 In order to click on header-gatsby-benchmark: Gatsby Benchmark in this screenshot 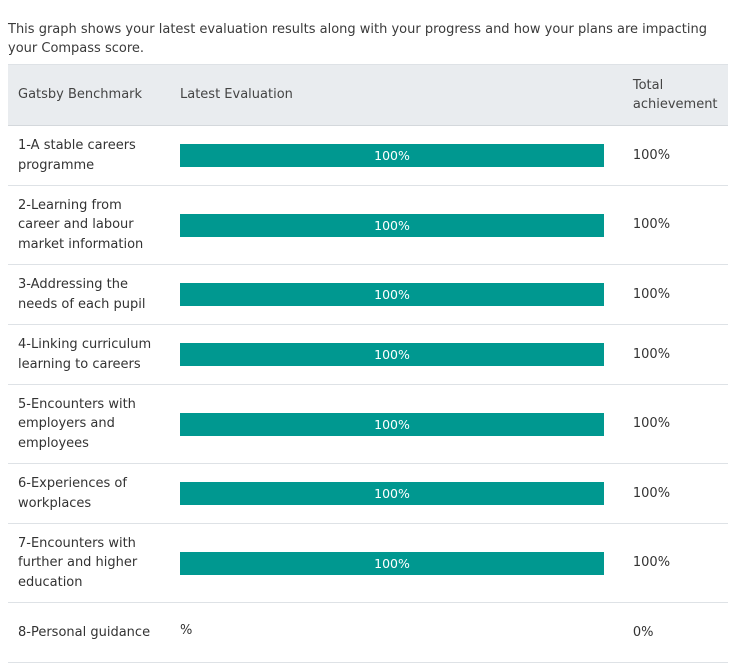, I will do `click(89, 95)`.